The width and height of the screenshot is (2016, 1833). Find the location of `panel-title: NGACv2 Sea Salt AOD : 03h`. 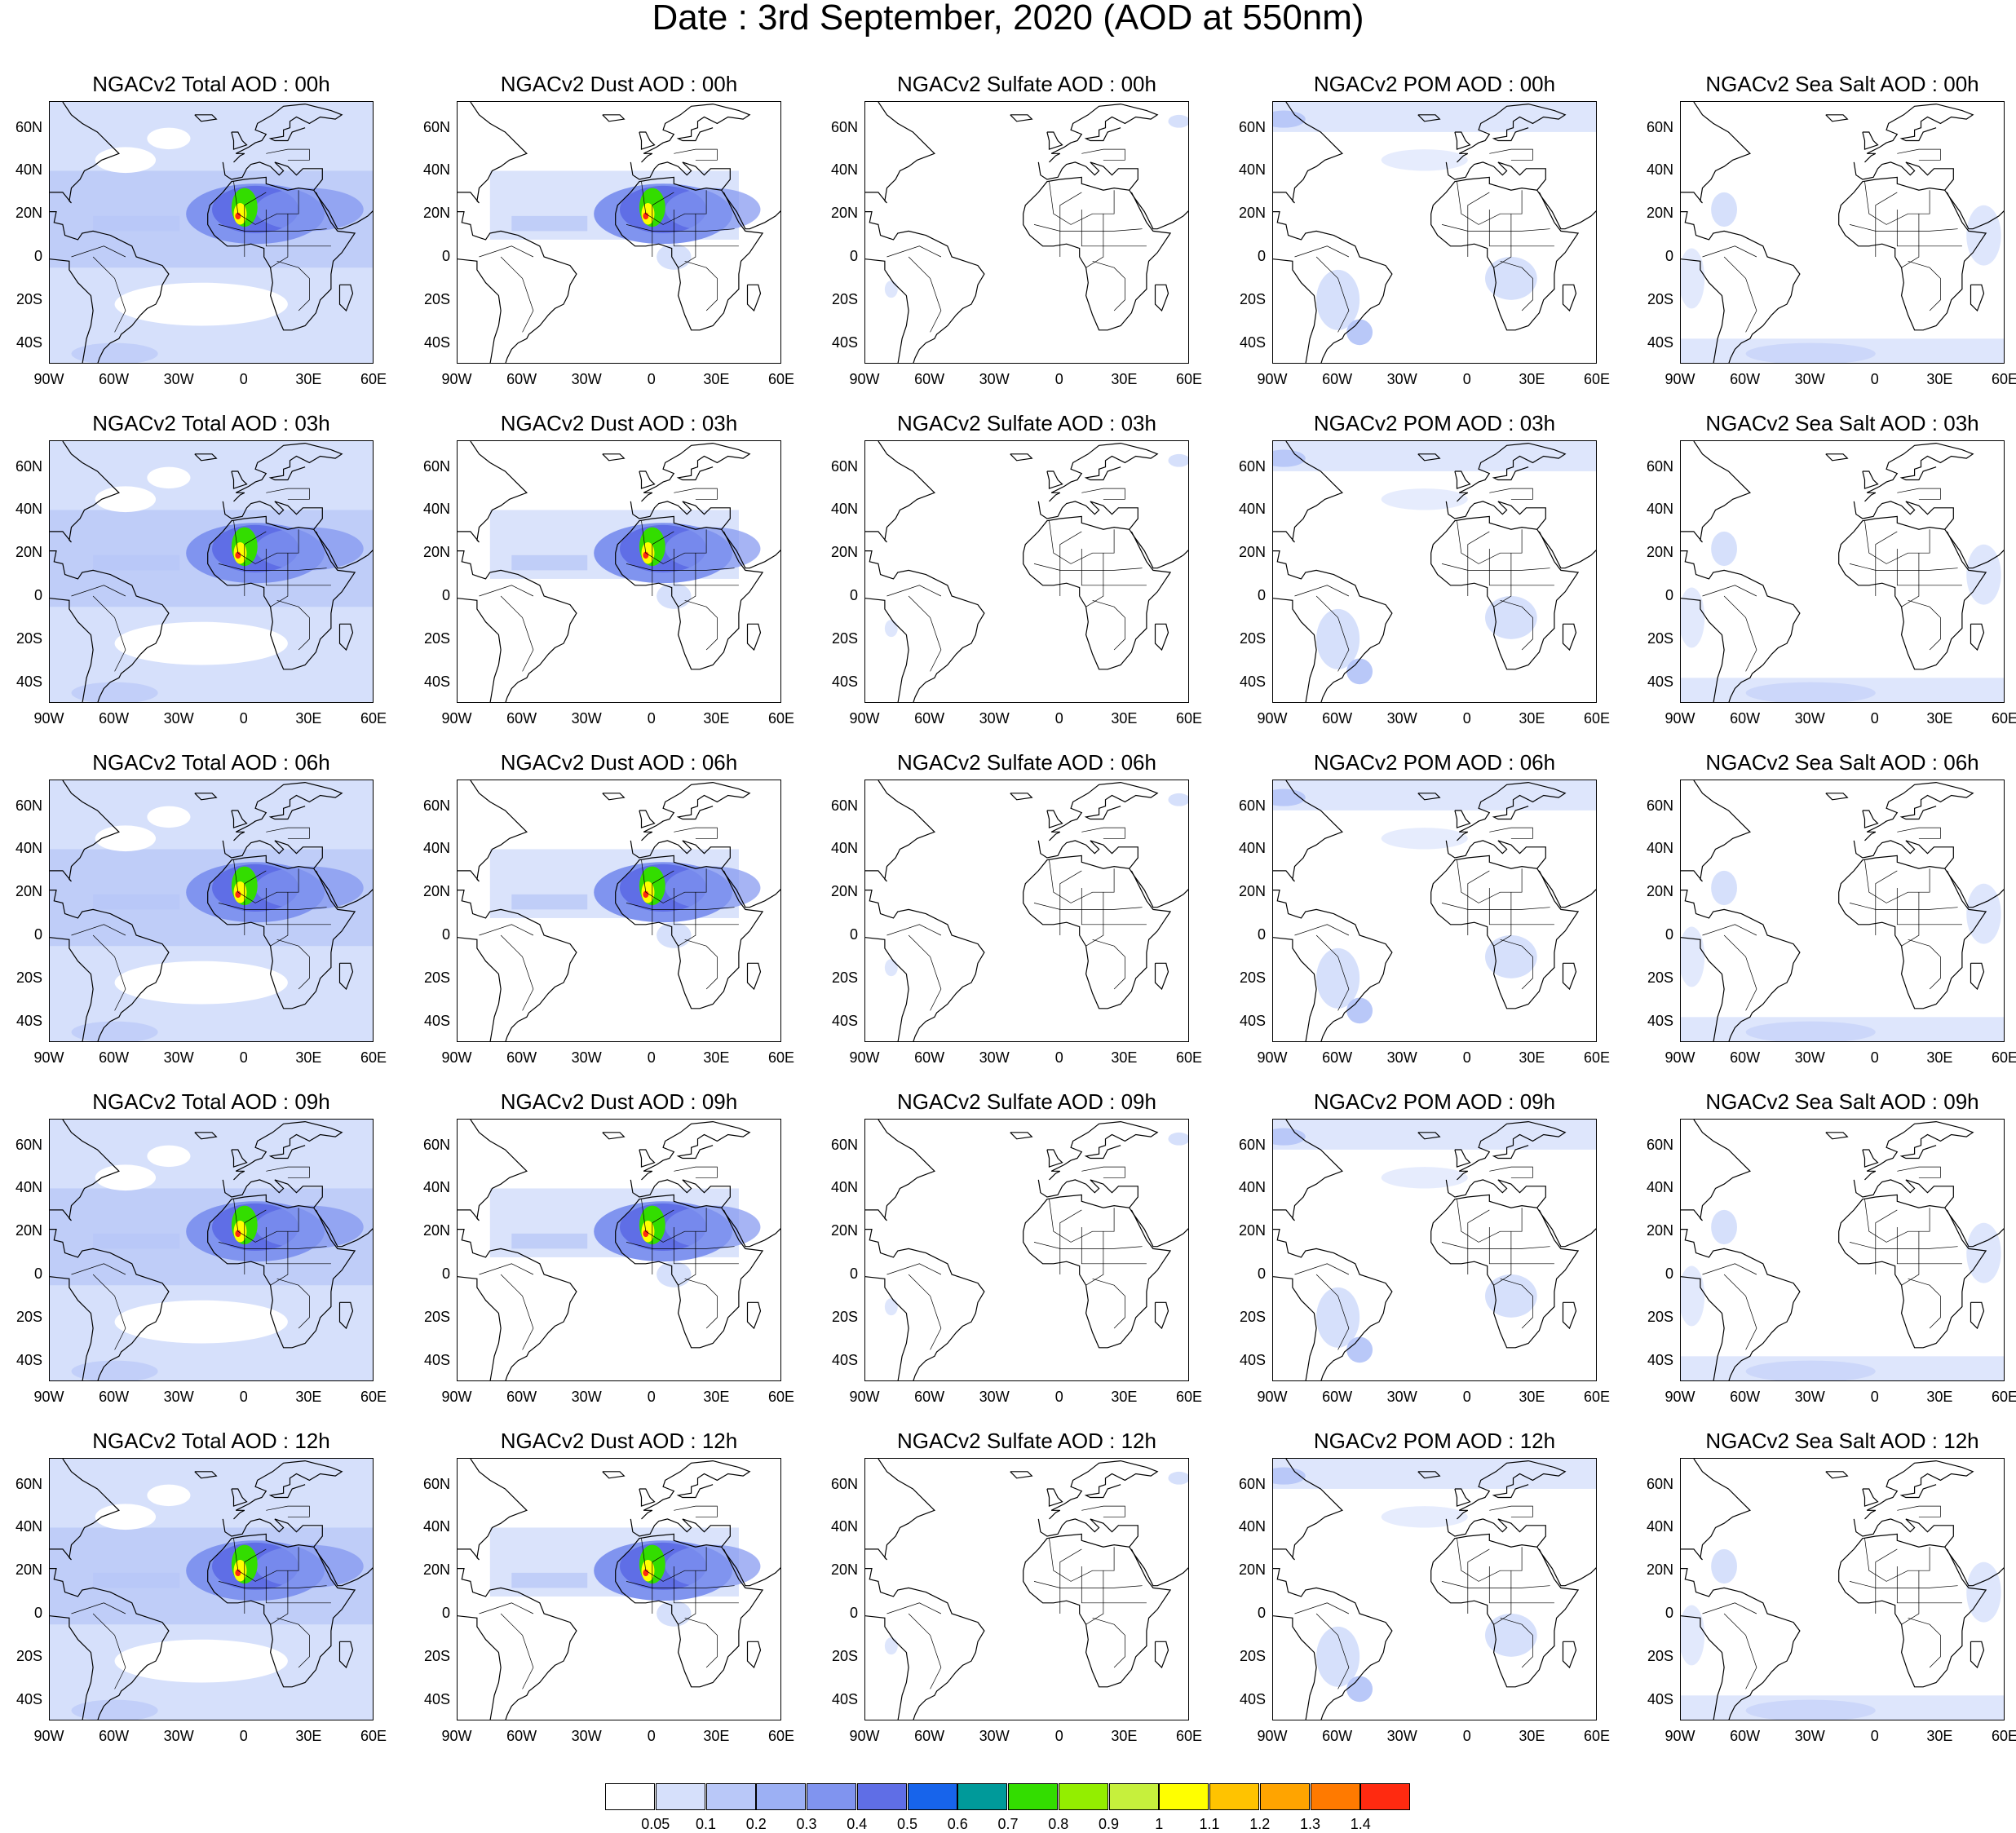

panel-title: NGACv2 Sea Salt AOD : 03h is located at coordinates (1842, 423).